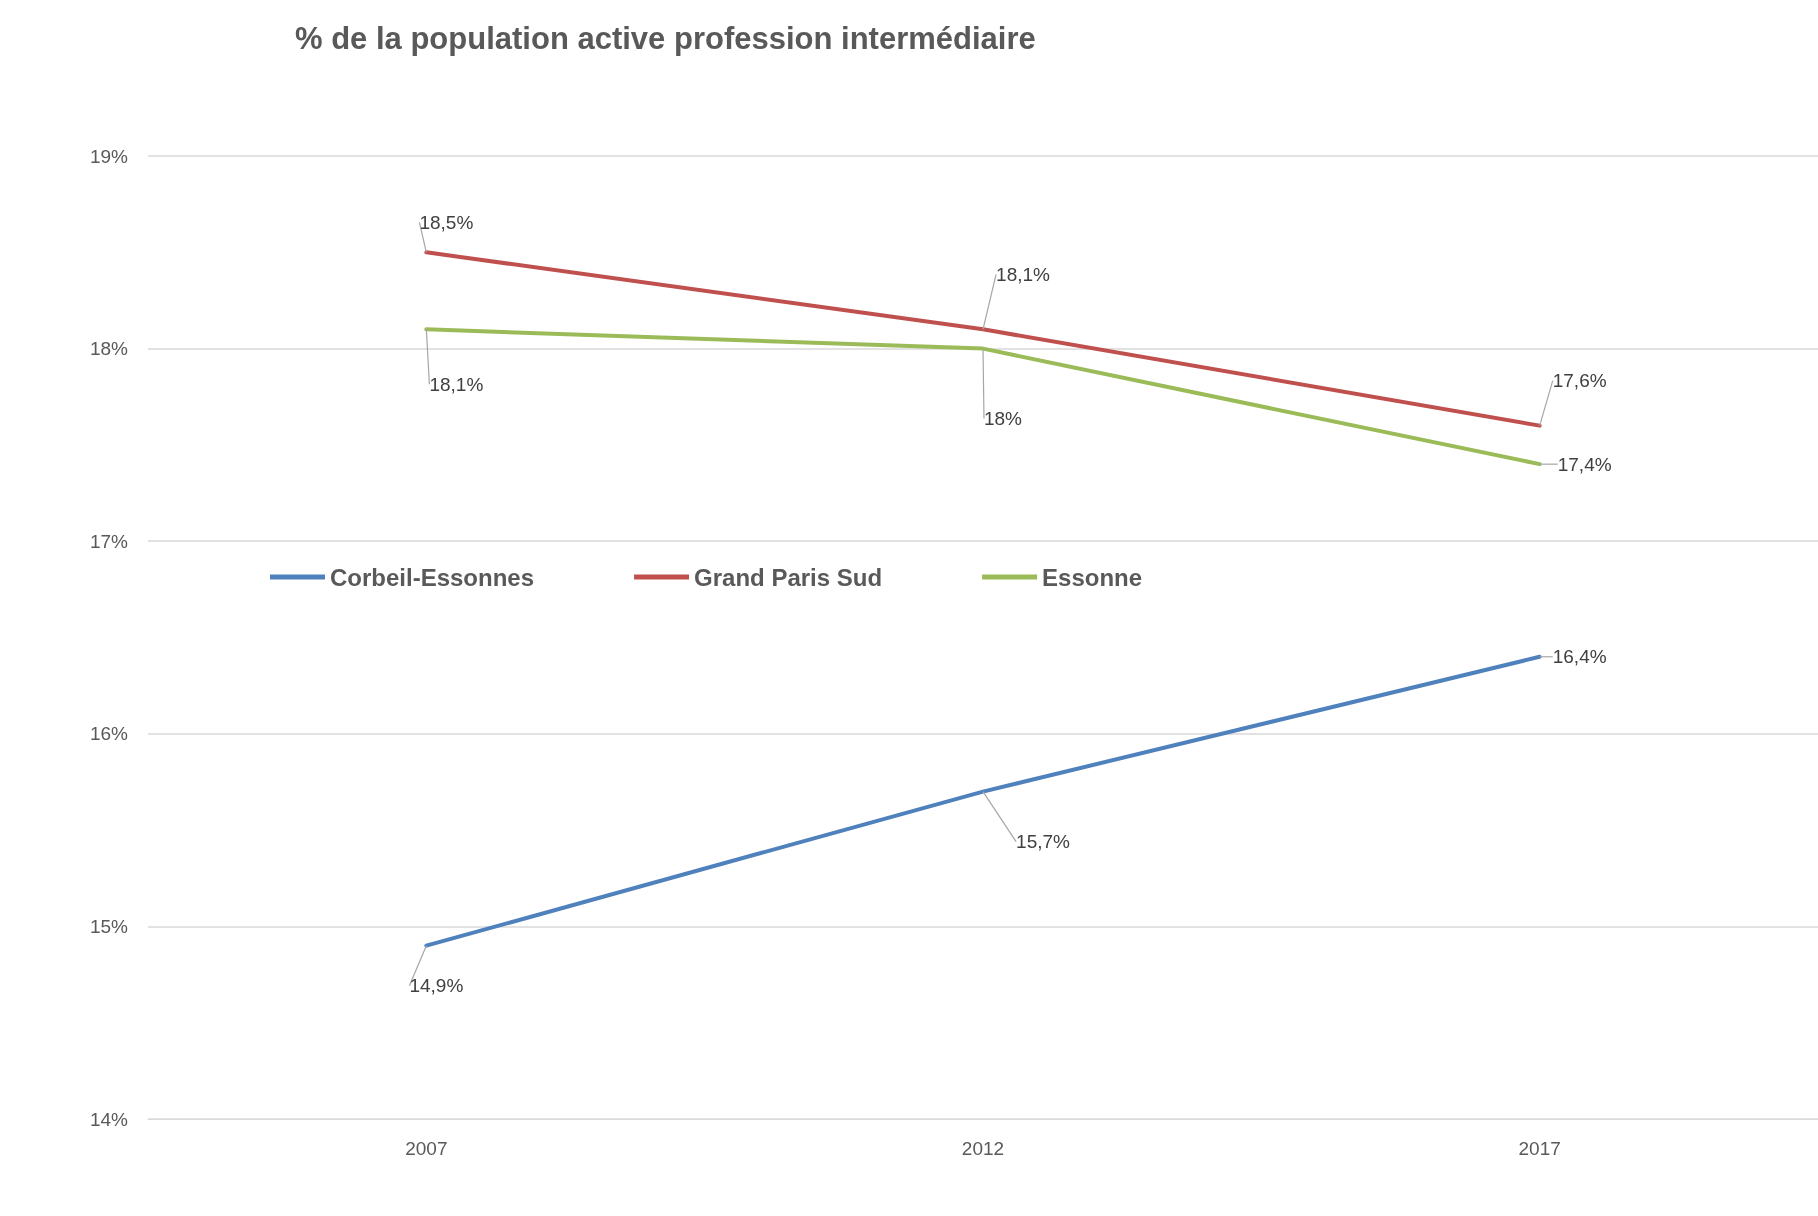 The width and height of the screenshot is (1818, 1216). Describe the element at coordinates (1092, 577) in the screenshot. I see `legend-label: Essonne` at that location.